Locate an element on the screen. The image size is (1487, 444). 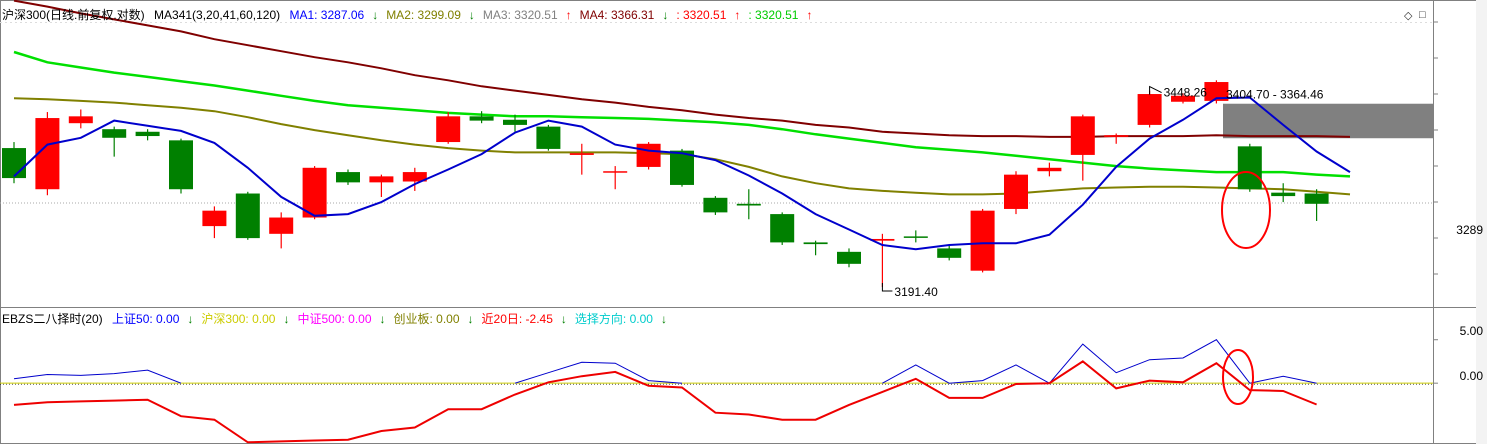
price-axis-label: 3289 is located at coordinates (1469, 230).